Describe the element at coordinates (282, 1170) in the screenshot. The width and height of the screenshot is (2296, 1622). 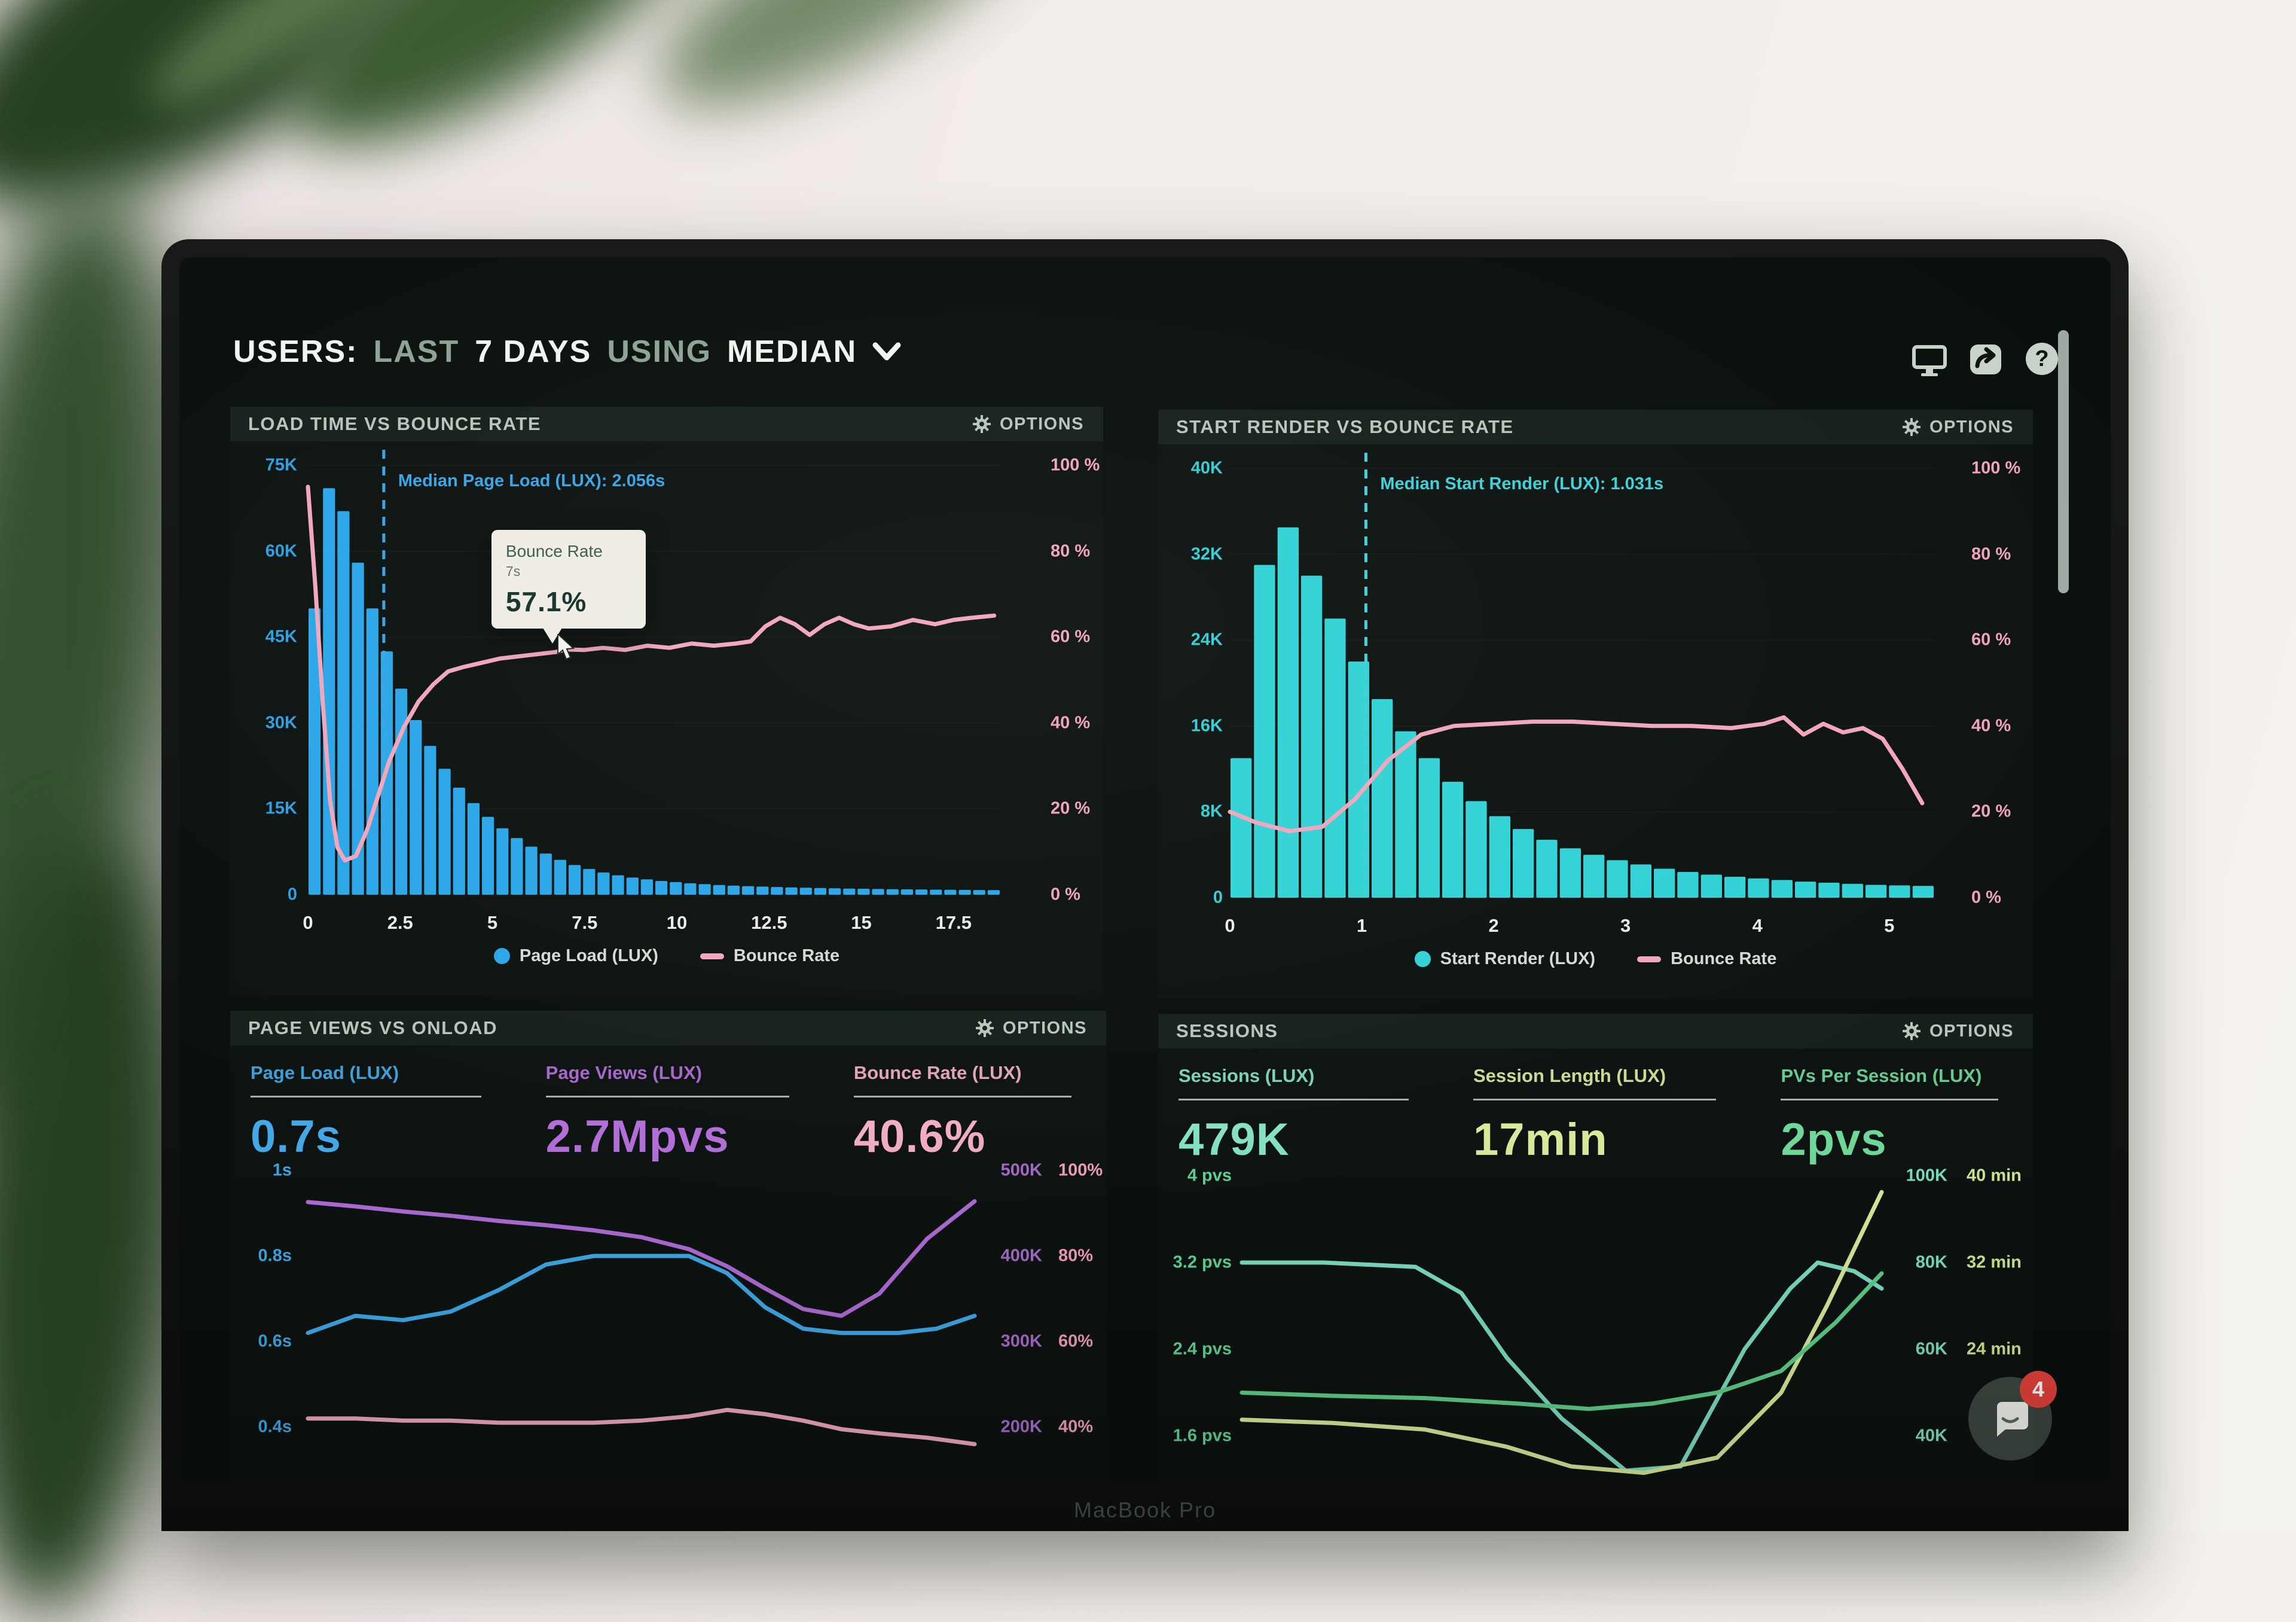
I see `axis-tick-label: 1s` at that location.